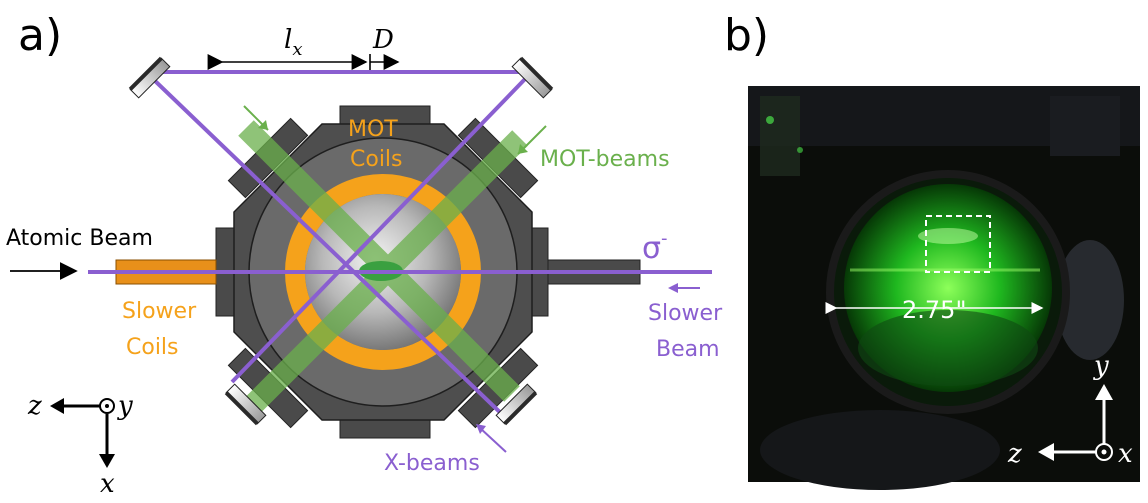 The image size is (1148, 503). I want to click on axes-b: y z x, so click(1070, 410).